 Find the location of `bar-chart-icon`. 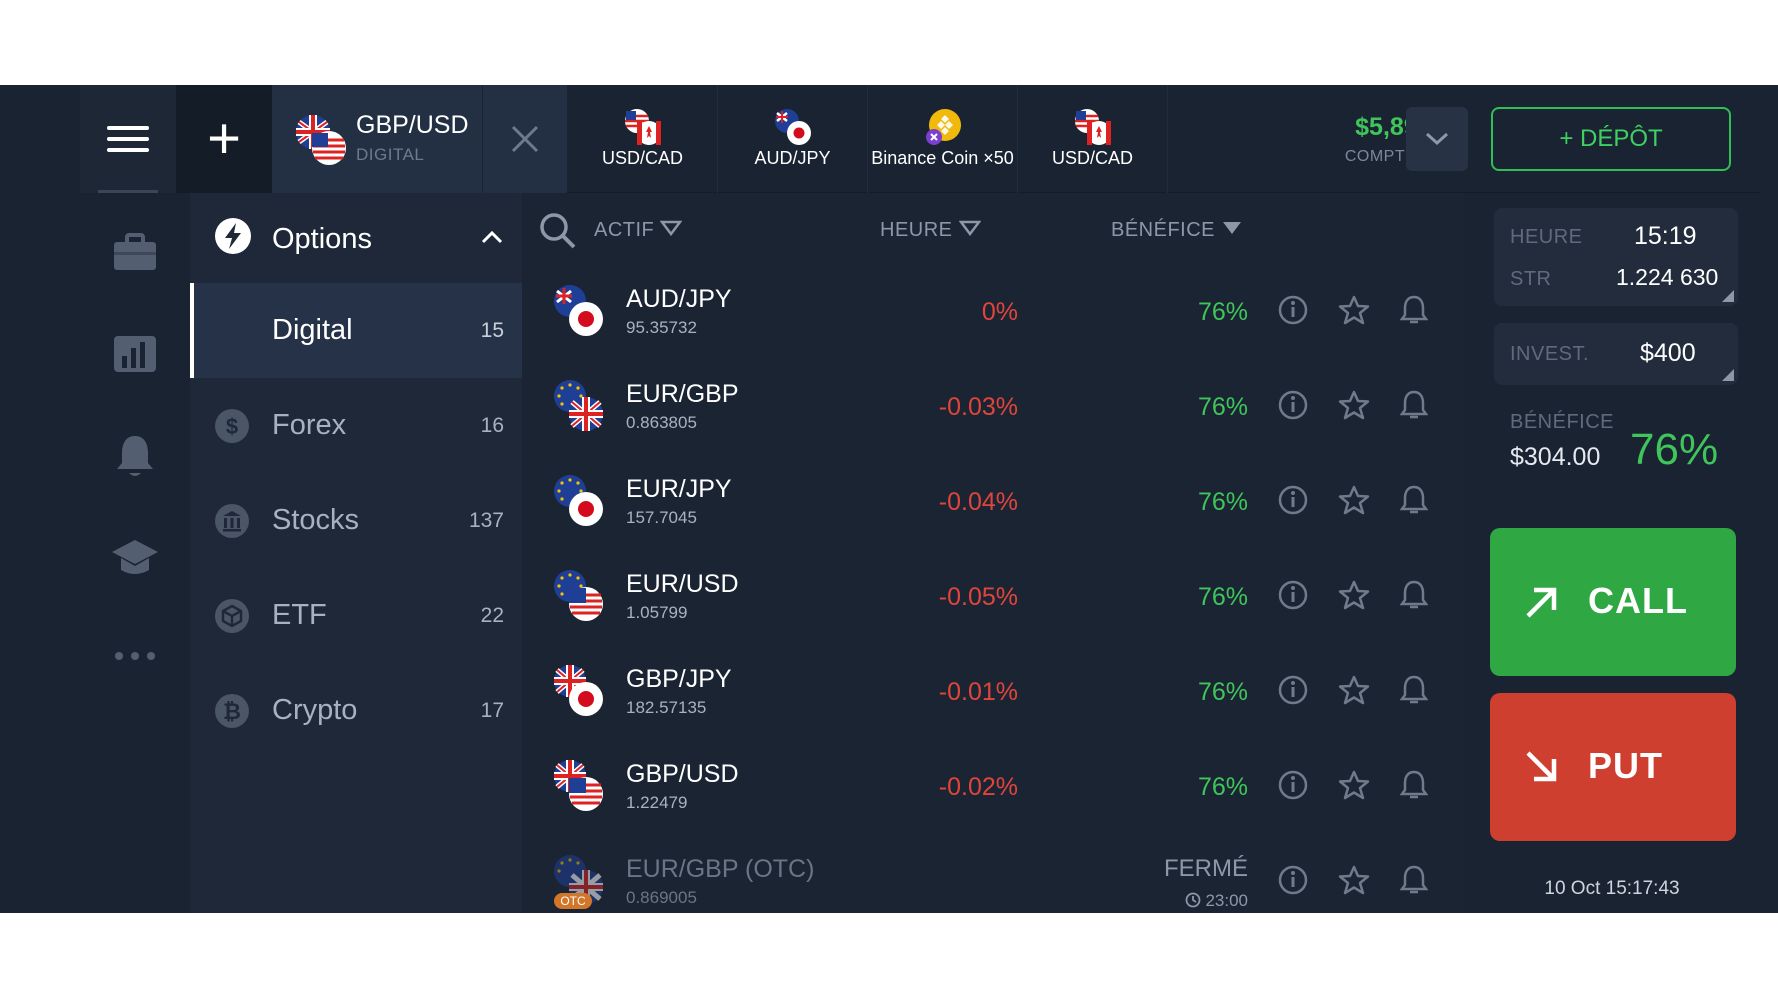

bar-chart-icon is located at coordinates (135, 354).